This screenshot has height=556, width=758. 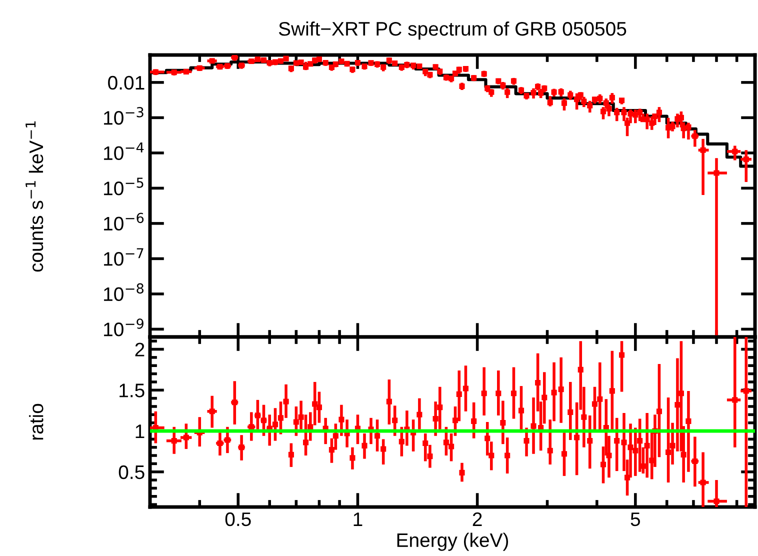 I want to click on y-axis-title: ratio, so click(x=36, y=422).